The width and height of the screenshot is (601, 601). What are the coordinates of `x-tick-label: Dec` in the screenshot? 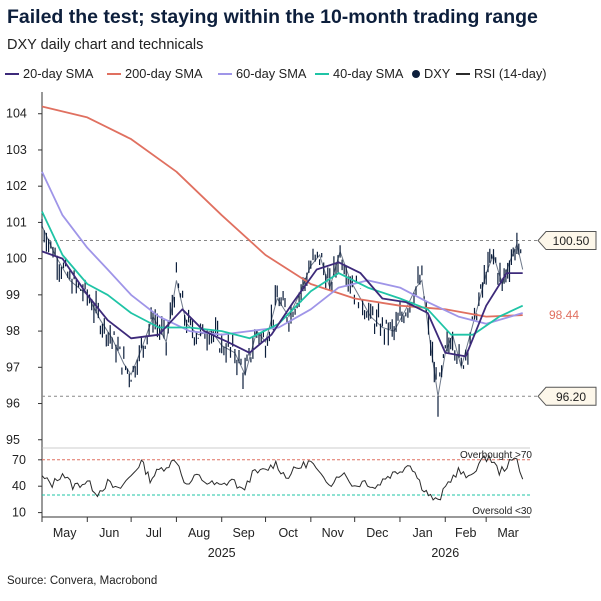 It's located at (377, 533).